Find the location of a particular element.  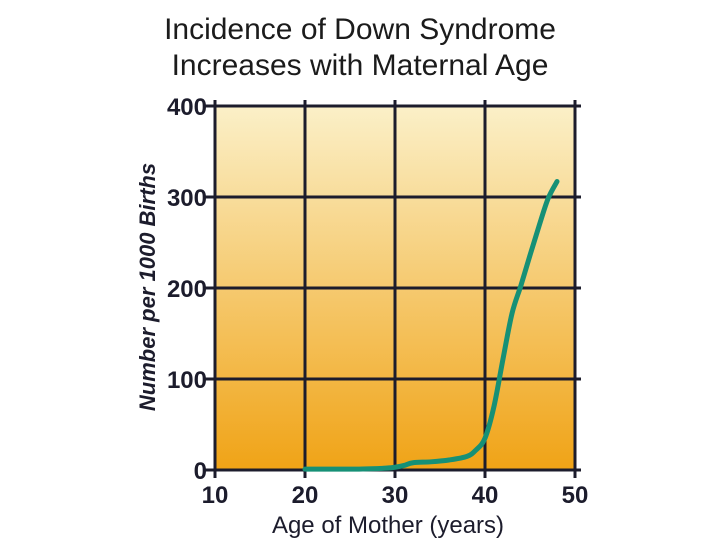

chart-title-line-2: Increases with Maternal Age is located at coordinates (360, 65).